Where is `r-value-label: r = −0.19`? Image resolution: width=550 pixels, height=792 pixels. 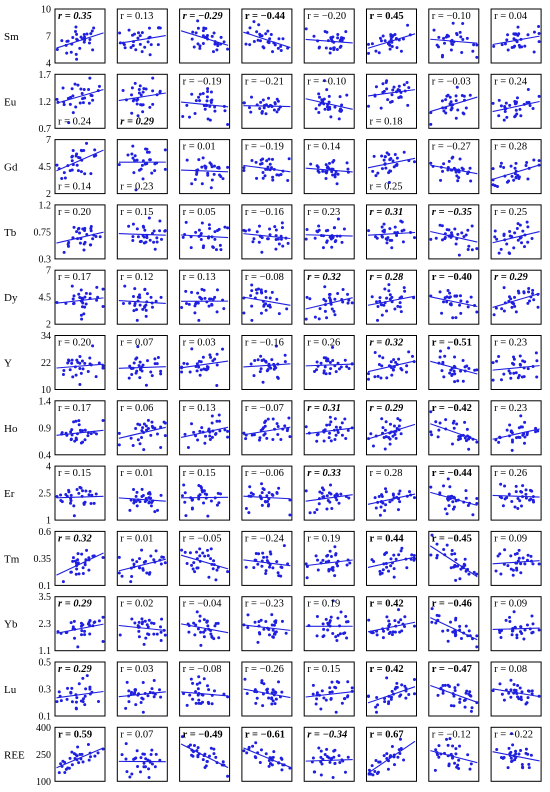
r-value-label: r = −0.19 is located at coordinates (202, 81).